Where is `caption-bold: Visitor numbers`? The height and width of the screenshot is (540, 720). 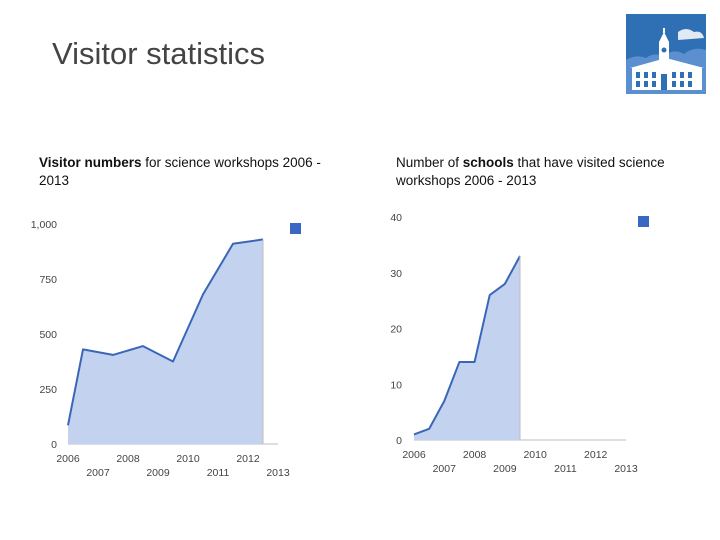 caption-bold: Visitor numbers is located at coordinates (90, 162).